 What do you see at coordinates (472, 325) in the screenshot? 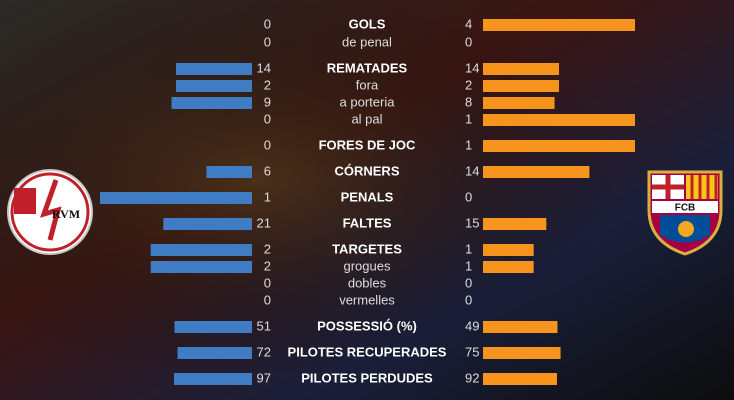
I see `away-value: 49` at bounding box center [472, 325].